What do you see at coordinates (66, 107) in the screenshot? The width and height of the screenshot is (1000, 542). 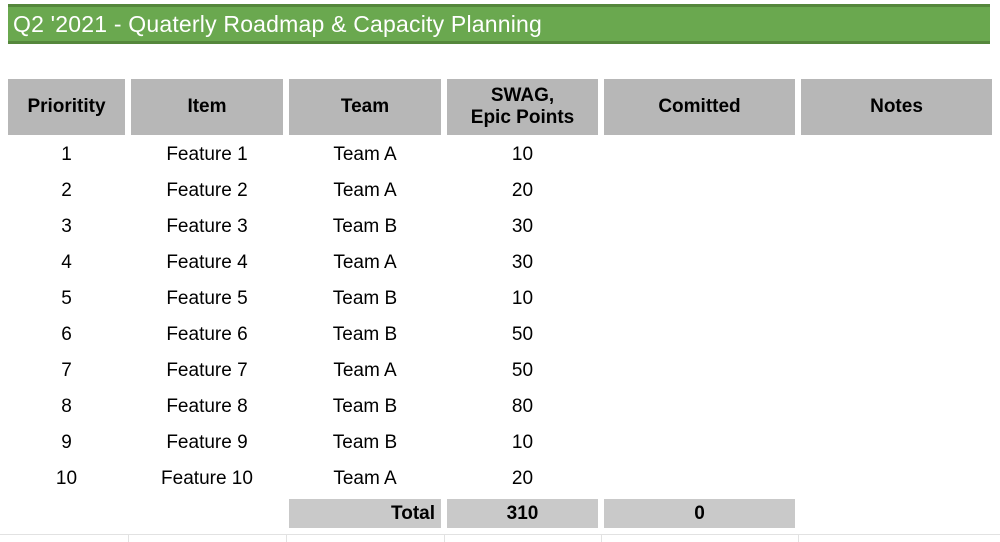 I see `column-header-prioritity: Prioritity` at bounding box center [66, 107].